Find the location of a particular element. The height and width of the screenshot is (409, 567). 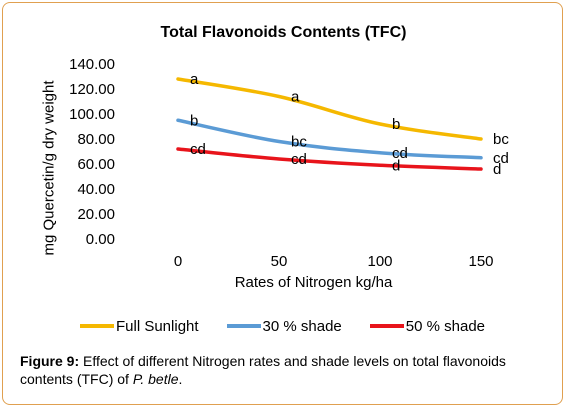

y-tick-label: 0.00 is located at coordinates (100, 239).